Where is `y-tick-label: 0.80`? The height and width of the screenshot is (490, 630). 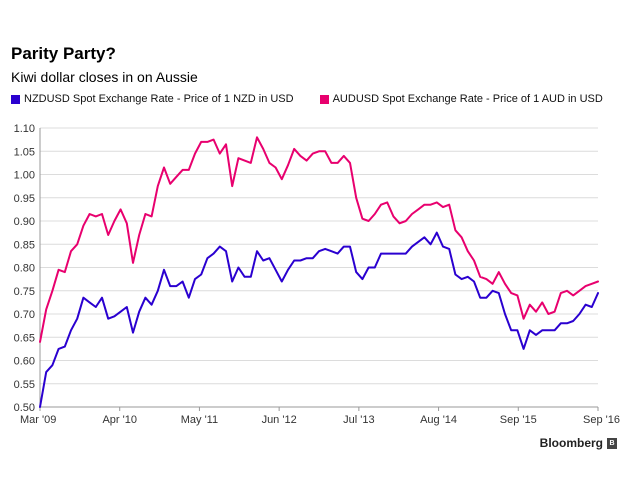
y-tick-label: 0.80 is located at coordinates (24, 269).